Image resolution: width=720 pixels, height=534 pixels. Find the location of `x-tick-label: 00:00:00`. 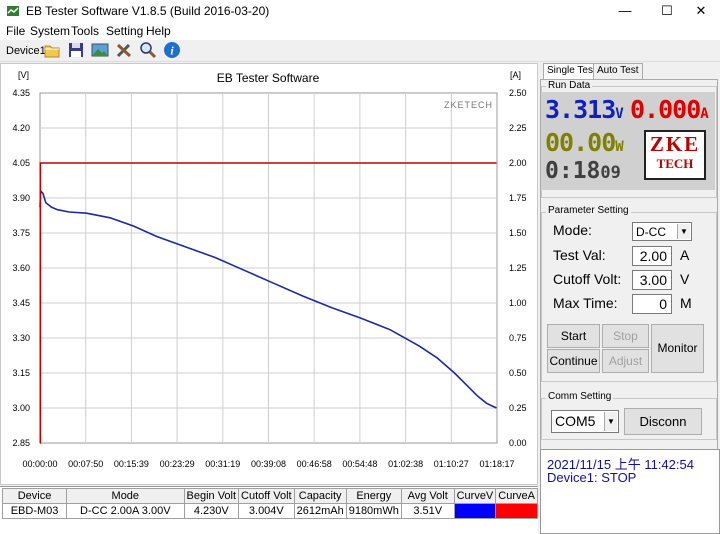

x-tick-label: 00:00:00 is located at coordinates (39, 464).